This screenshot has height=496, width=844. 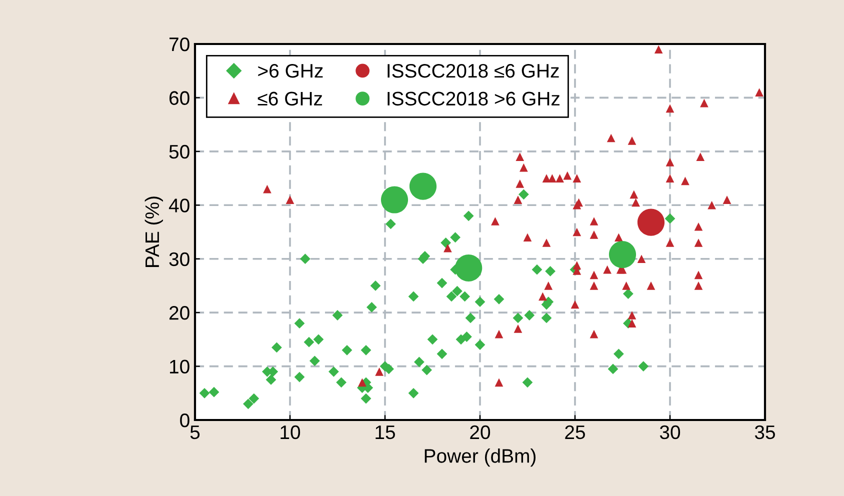 I want to click on x-axis-title: Power (dBm), so click(x=480, y=457).